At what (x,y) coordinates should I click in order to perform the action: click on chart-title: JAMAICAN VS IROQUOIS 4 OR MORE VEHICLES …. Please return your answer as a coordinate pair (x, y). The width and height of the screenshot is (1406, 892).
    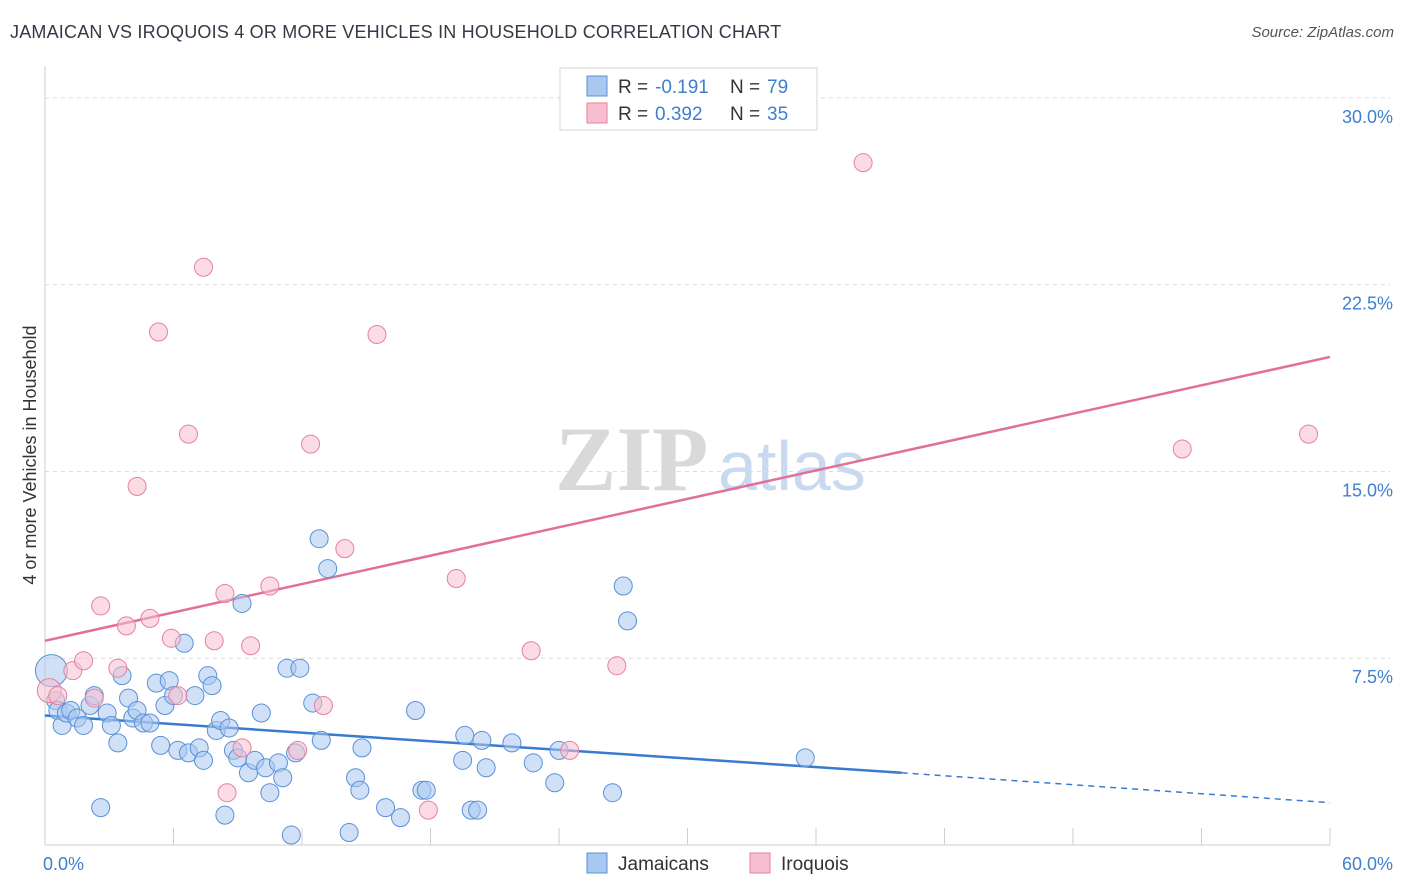
    Looking at the image, I should click on (396, 32).